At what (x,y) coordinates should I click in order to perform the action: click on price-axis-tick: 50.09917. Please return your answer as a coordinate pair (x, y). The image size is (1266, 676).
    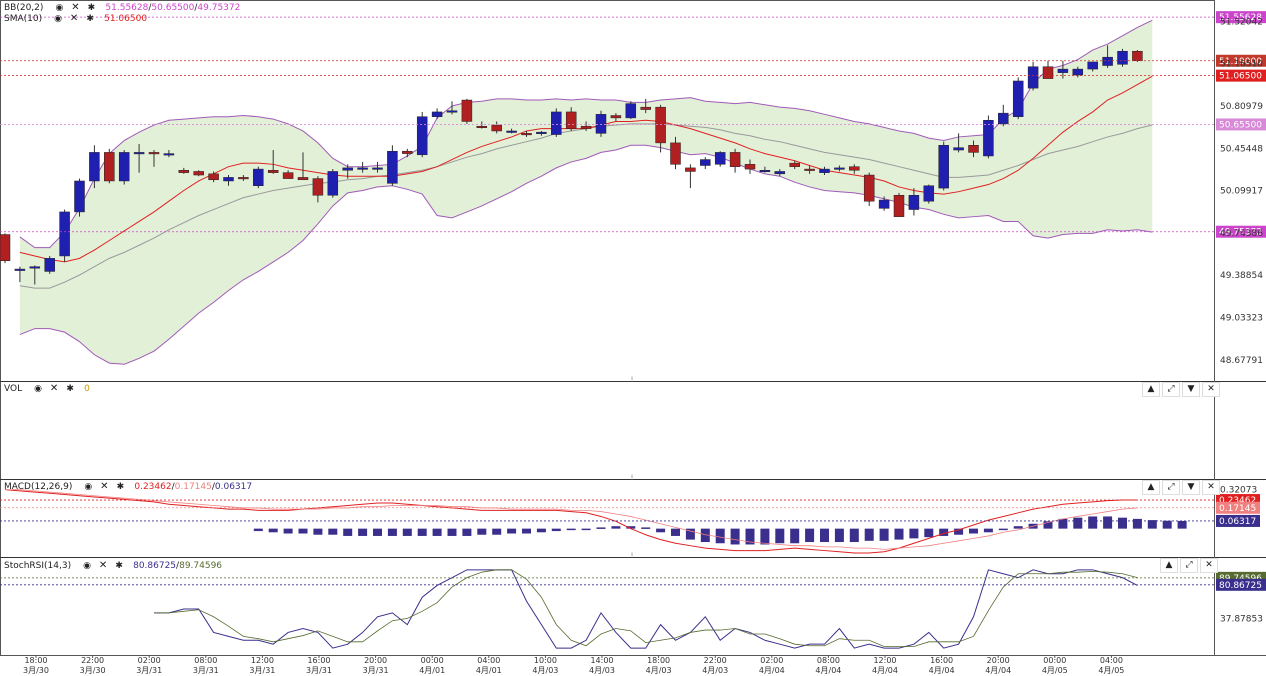
    Looking at the image, I should click on (1241, 192).